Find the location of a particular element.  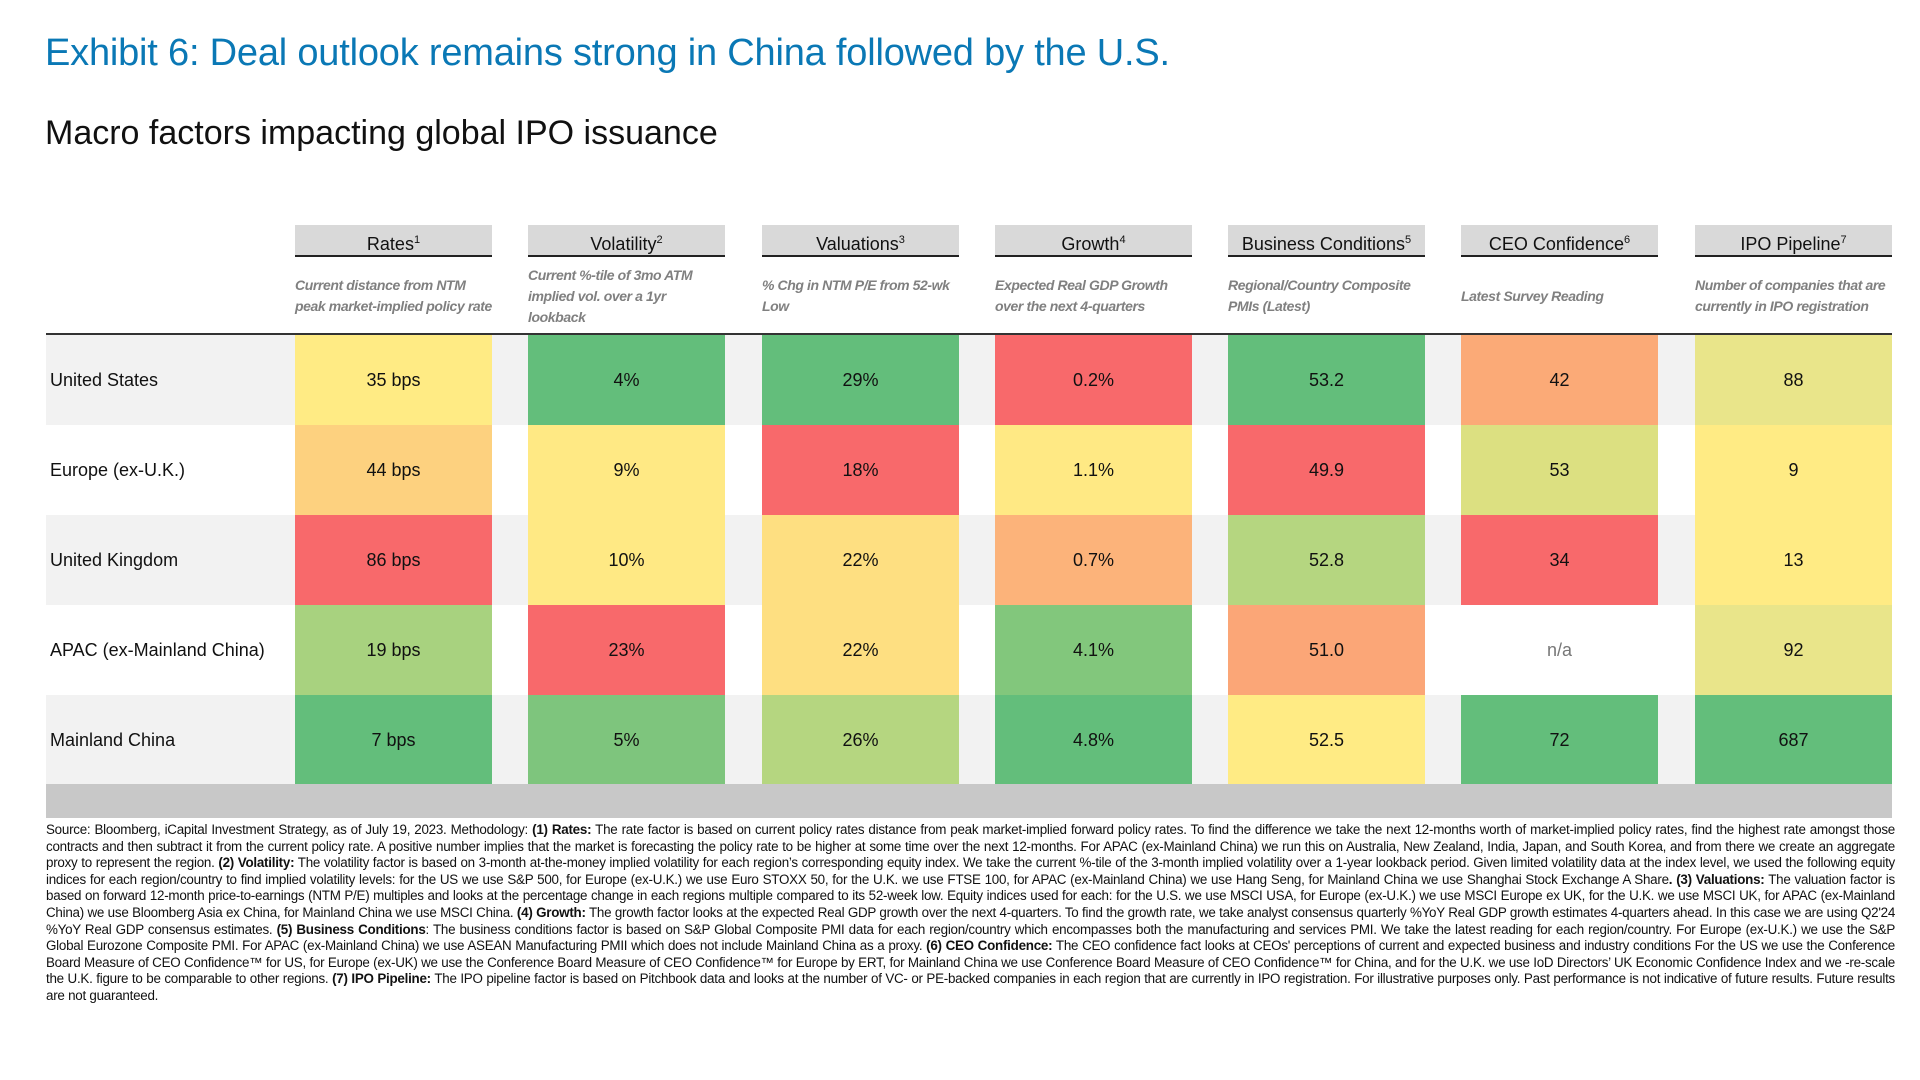

column-header-label: CEO Confidence is located at coordinates (1556, 244).